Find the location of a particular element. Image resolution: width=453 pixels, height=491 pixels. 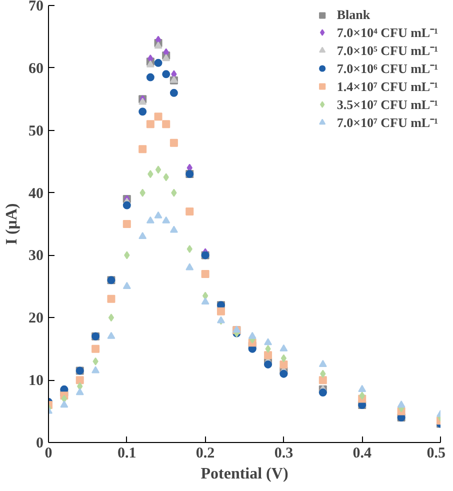

y-tick-label: 30 is located at coordinates (36, 256).